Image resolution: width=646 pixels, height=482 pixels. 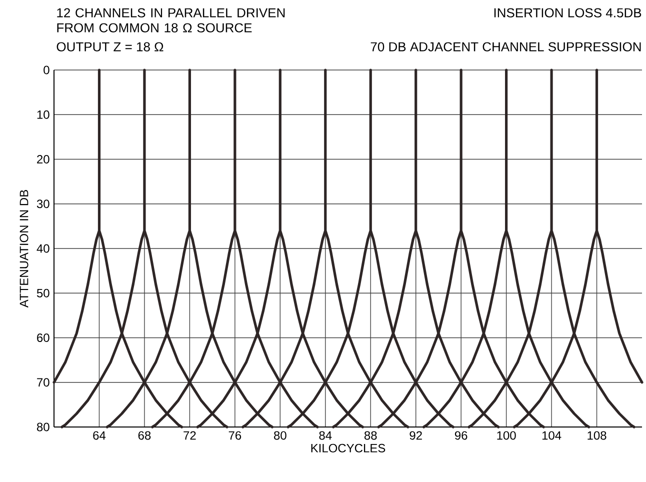 I want to click on x-tick-label: 108, so click(x=597, y=435).